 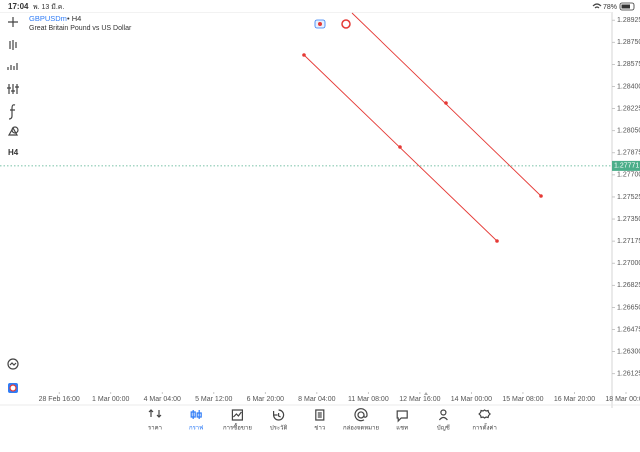 I want to click on nav-label: บัญชี, so click(x=443, y=428).